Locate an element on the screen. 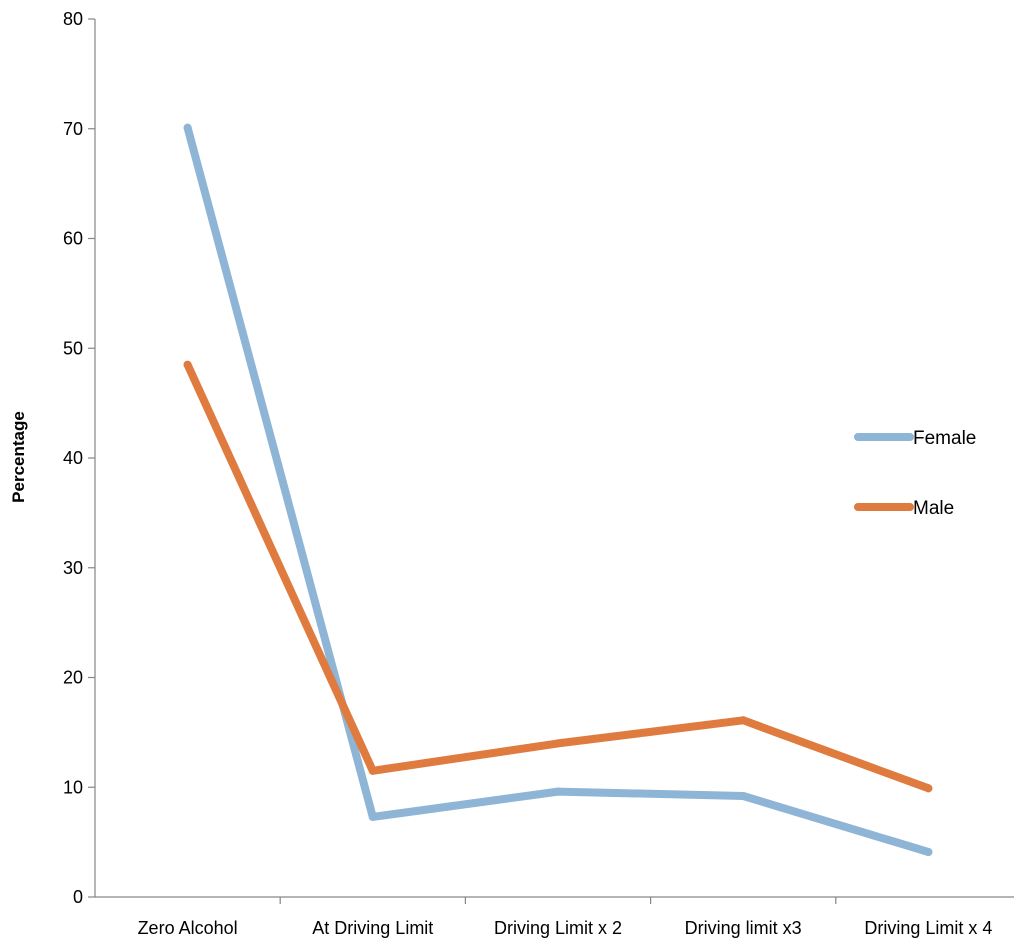 The image size is (1014, 945). x-tick-label: Zero Alcohol is located at coordinates (188, 928).